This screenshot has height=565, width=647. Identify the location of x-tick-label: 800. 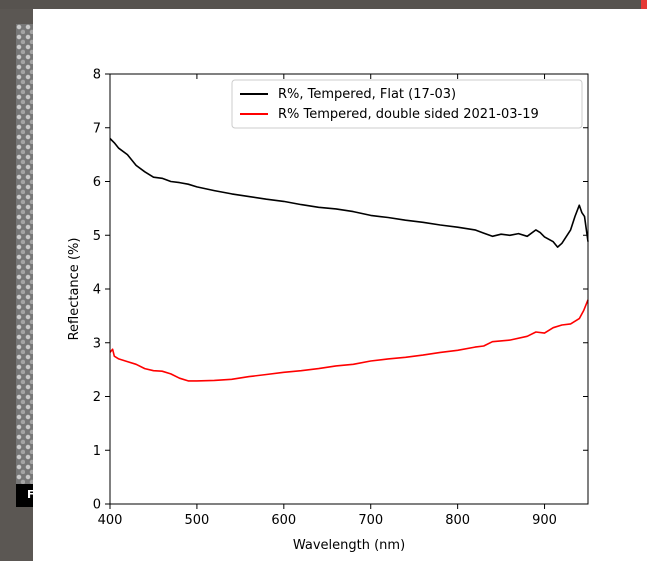
(457, 520).